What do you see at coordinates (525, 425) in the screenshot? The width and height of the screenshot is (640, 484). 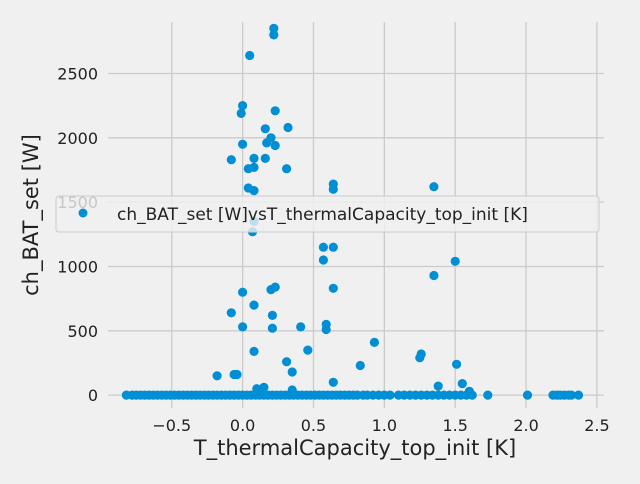 I see `x-tick-label: 2.0` at bounding box center [525, 425].